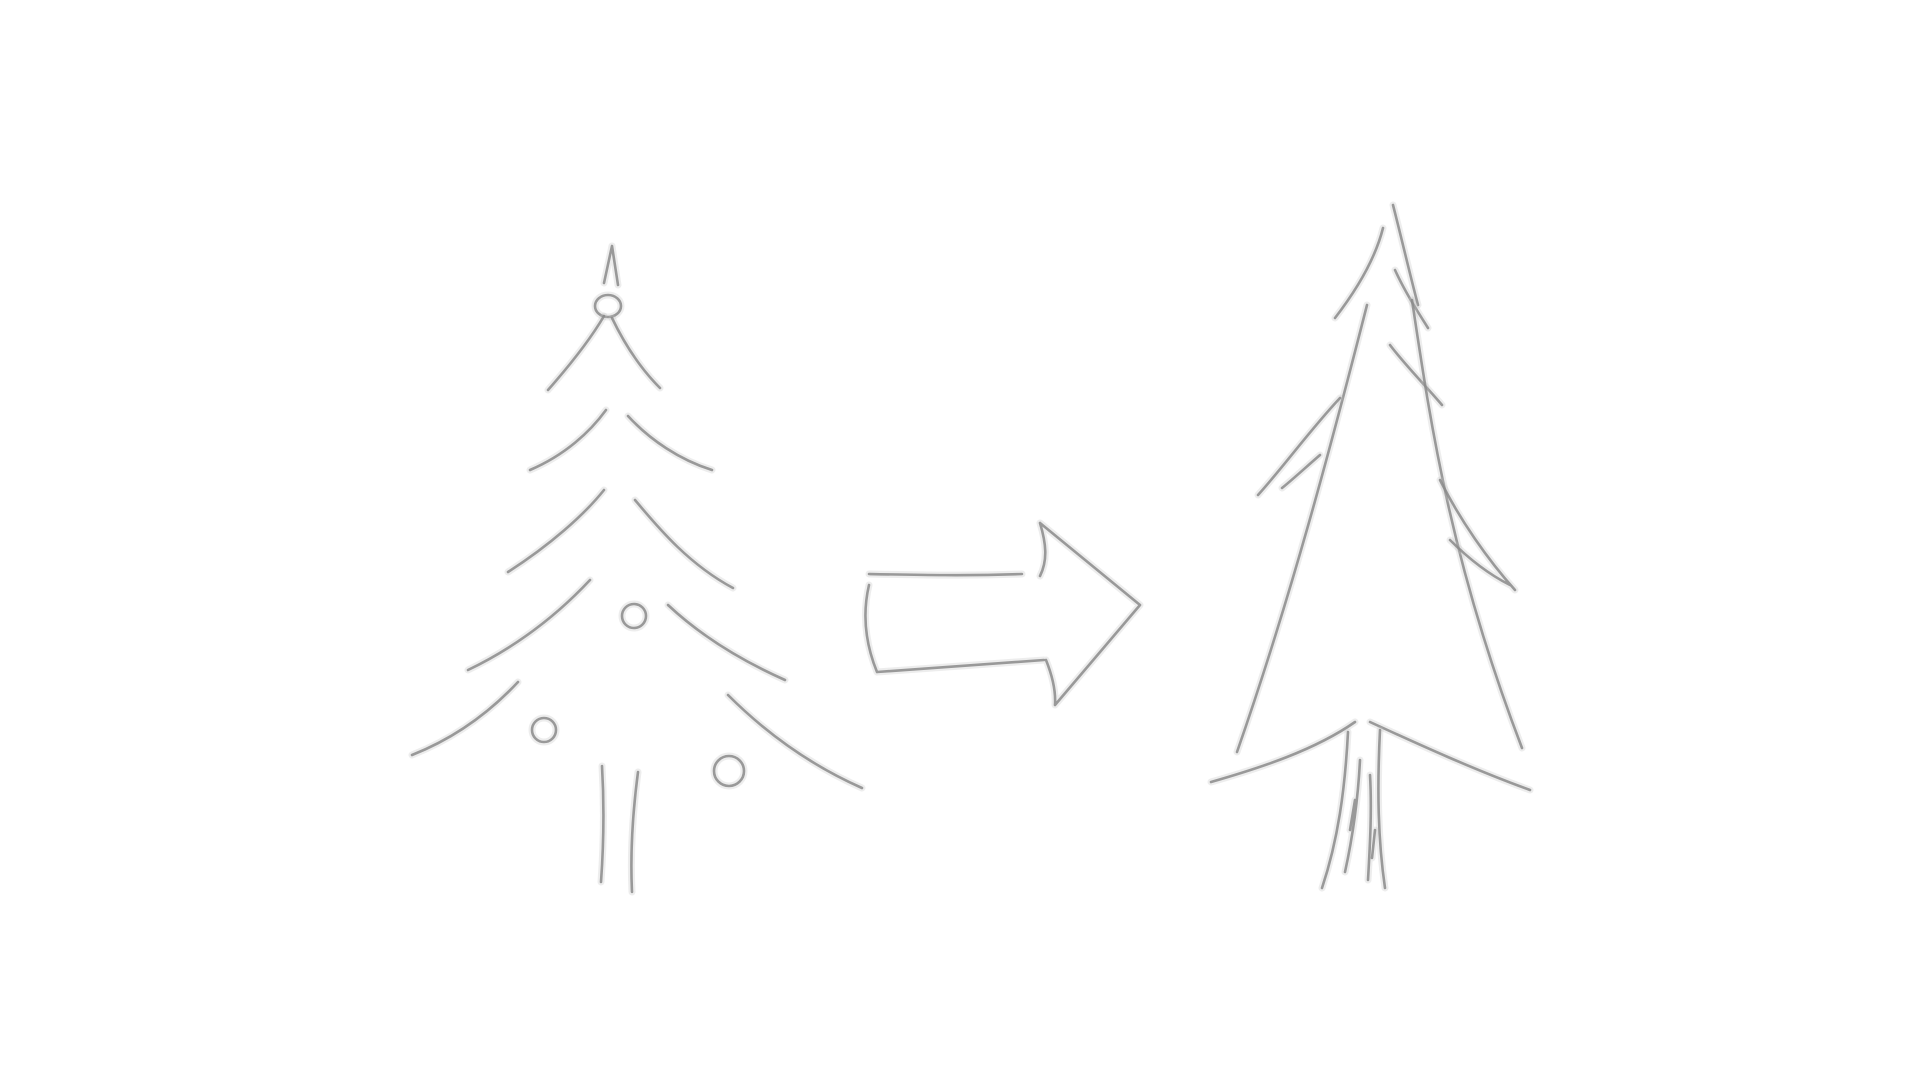 The height and width of the screenshot is (1081, 1921). Describe the element at coordinates (1003, 614) in the screenshot. I see `right-arrow-icon` at that location.